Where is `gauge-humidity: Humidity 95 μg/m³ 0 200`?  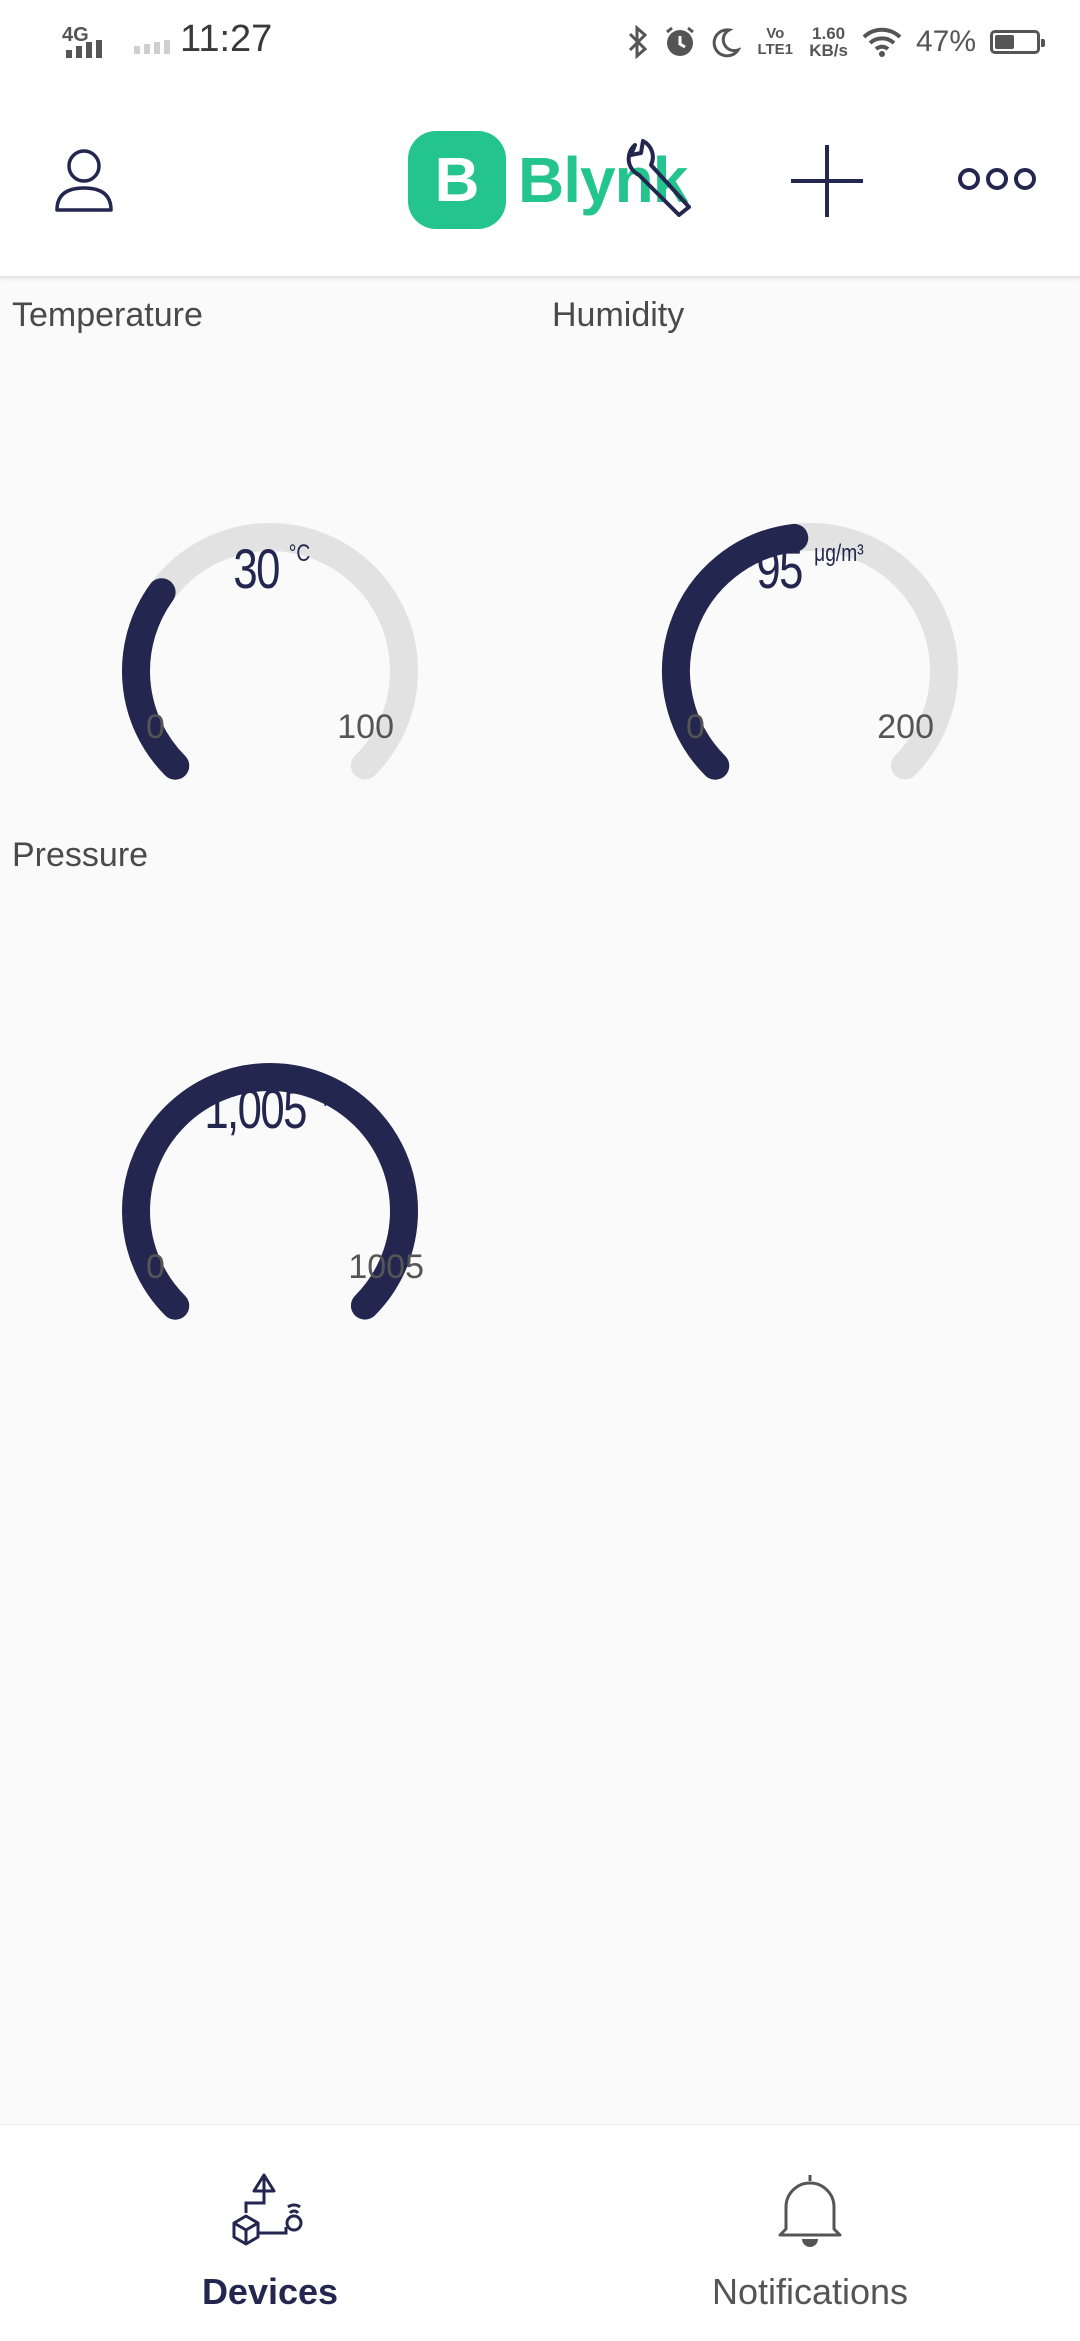
gauge-humidity: Humidity 95 μg/m³ 0 200 is located at coordinates (810, 551).